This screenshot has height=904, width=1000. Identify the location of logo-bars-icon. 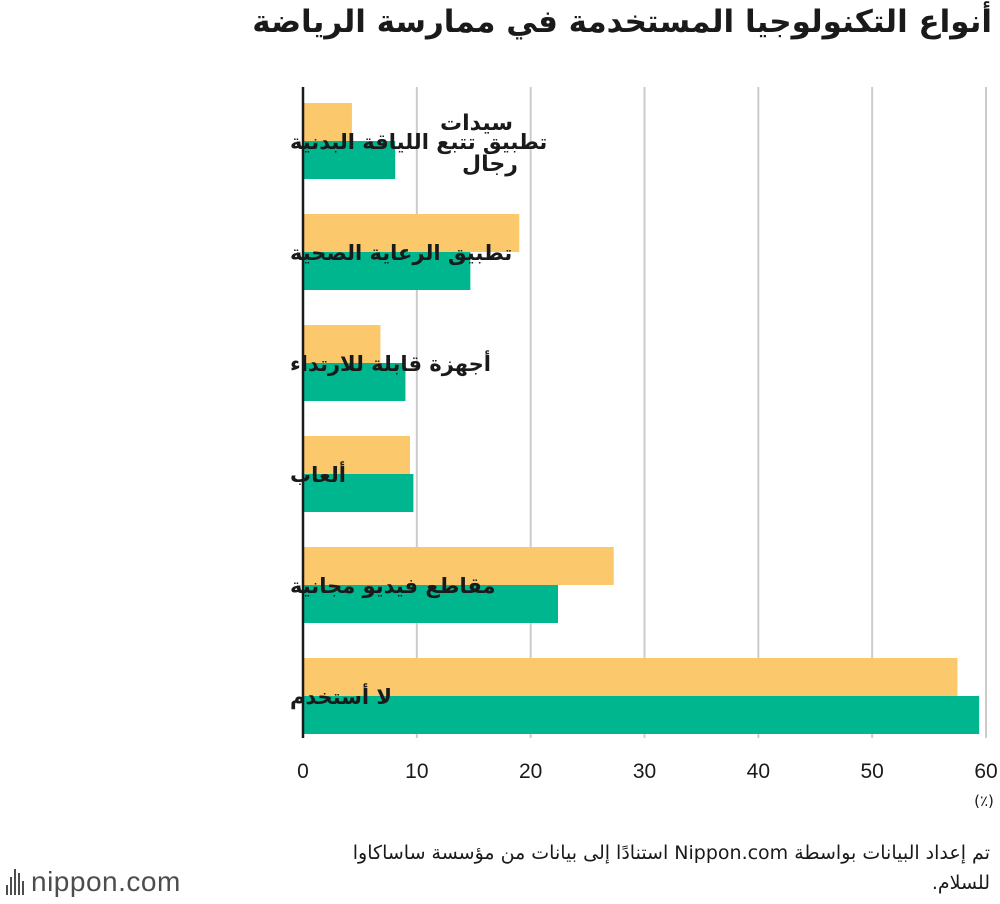
(15, 882).